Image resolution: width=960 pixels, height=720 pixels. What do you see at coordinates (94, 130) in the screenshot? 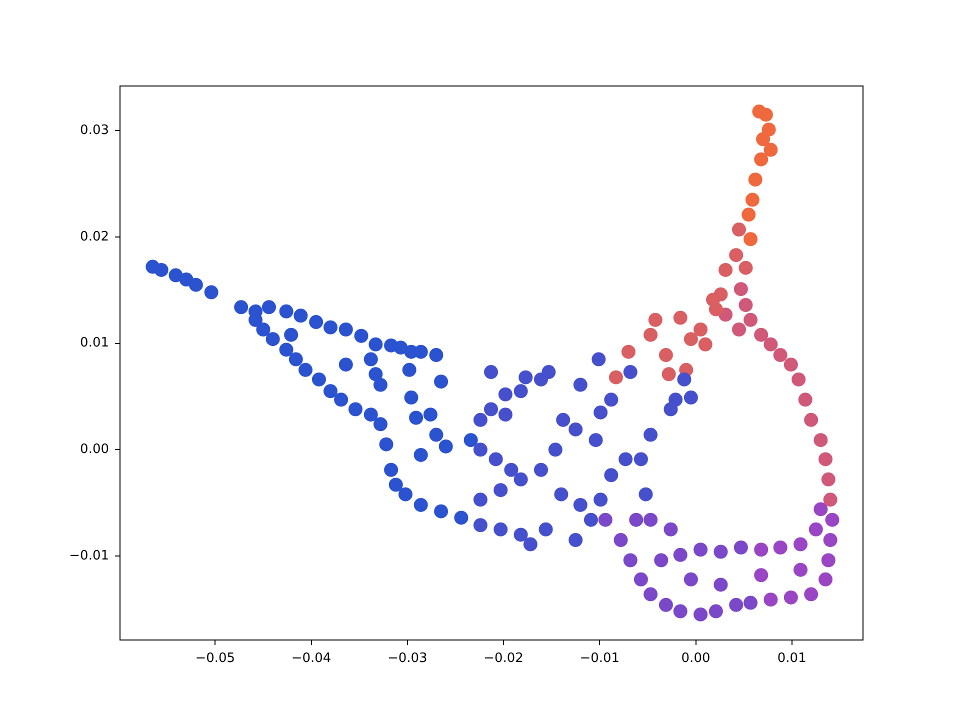
I see `y-tick-label: 0.03` at bounding box center [94, 130].